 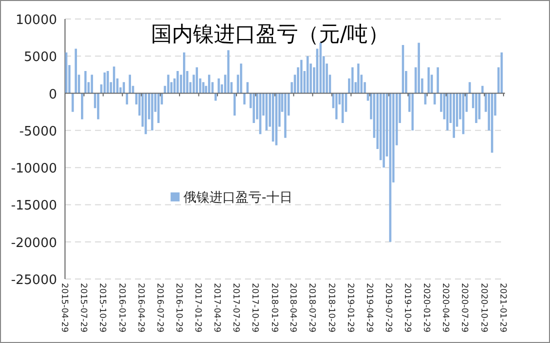 What do you see at coordinates (426, 307) in the screenshot?
I see `x-tick-label: 2020-01-29` at bounding box center [426, 307].